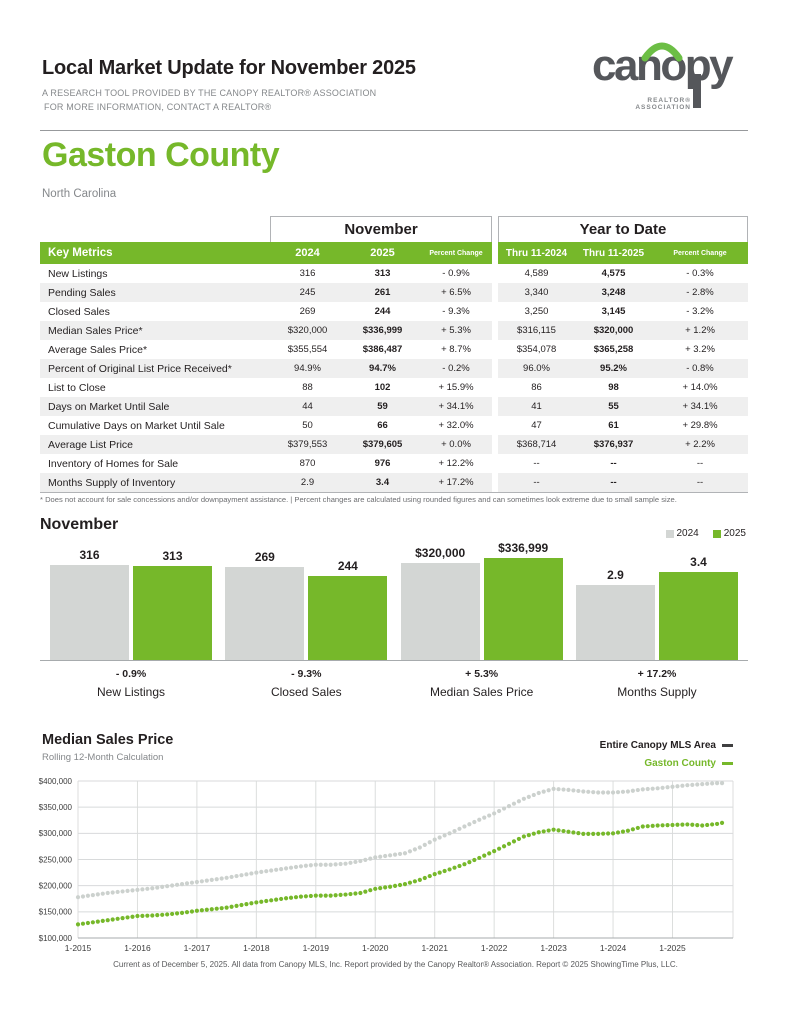 Image resolution: width=791 pixels, height=1024 pixels. Describe the element at coordinates (656, 607) in the screenshot. I see `bar-group: 2.9 3.4` at that location.